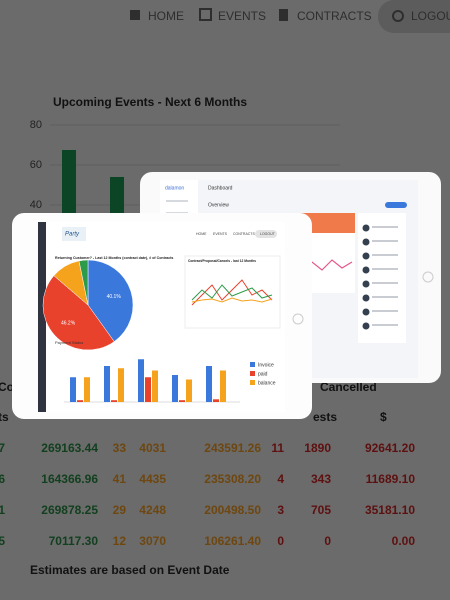  What do you see at coordinates (404, 541) in the screenshot?
I see `cell: 0.00` at bounding box center [404, 541].